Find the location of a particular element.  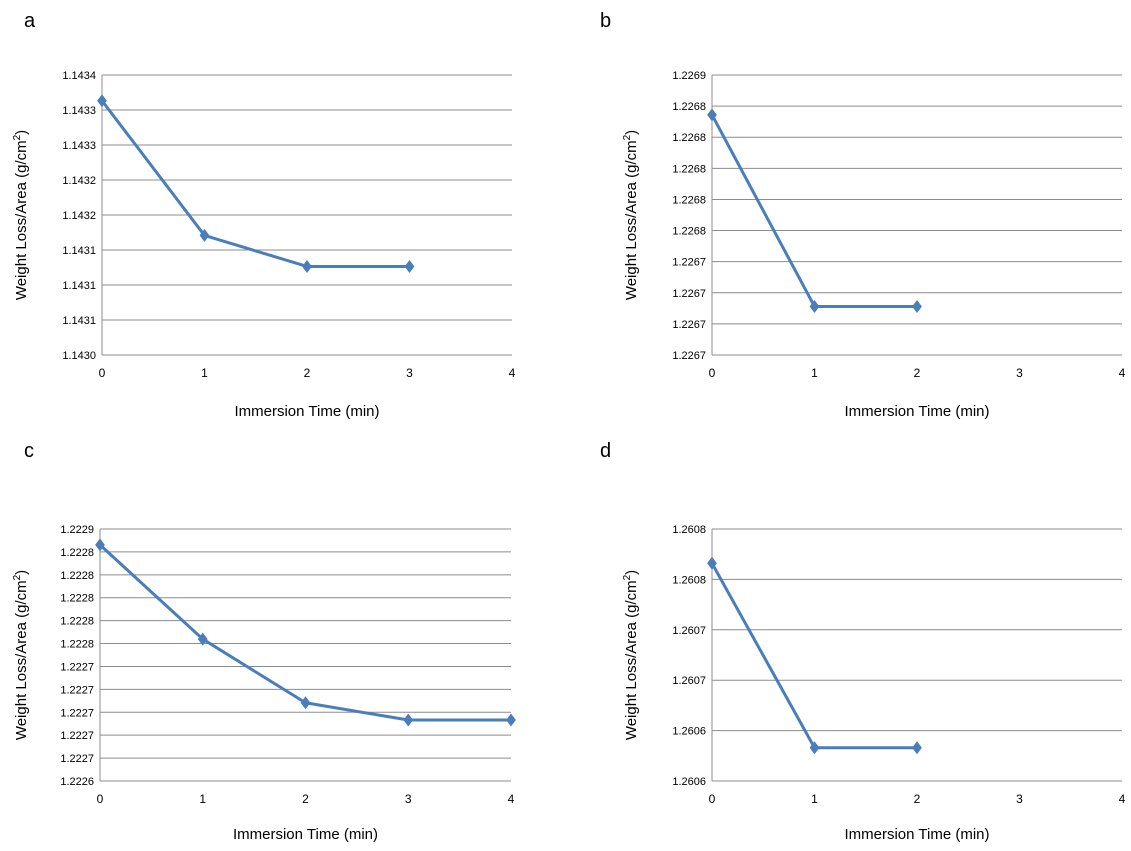

panel-label: c is located at coordinates (29, 451).